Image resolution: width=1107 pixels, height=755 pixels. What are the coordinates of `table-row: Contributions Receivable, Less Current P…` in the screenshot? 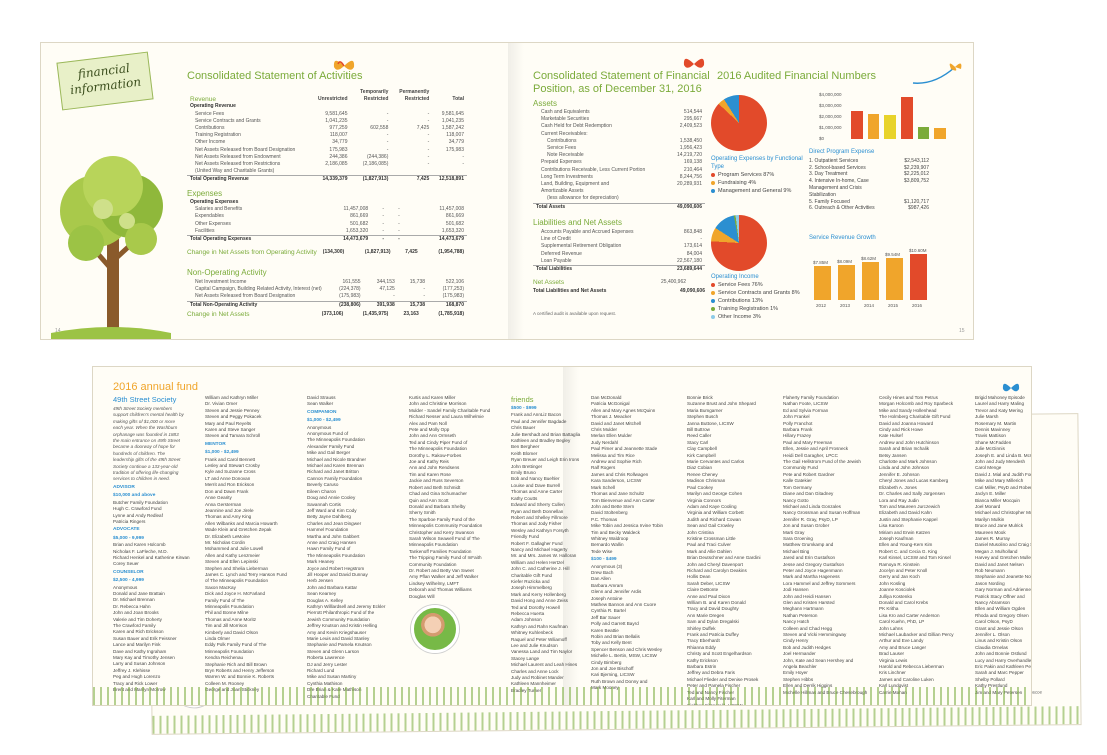 It's located at (619, 170).